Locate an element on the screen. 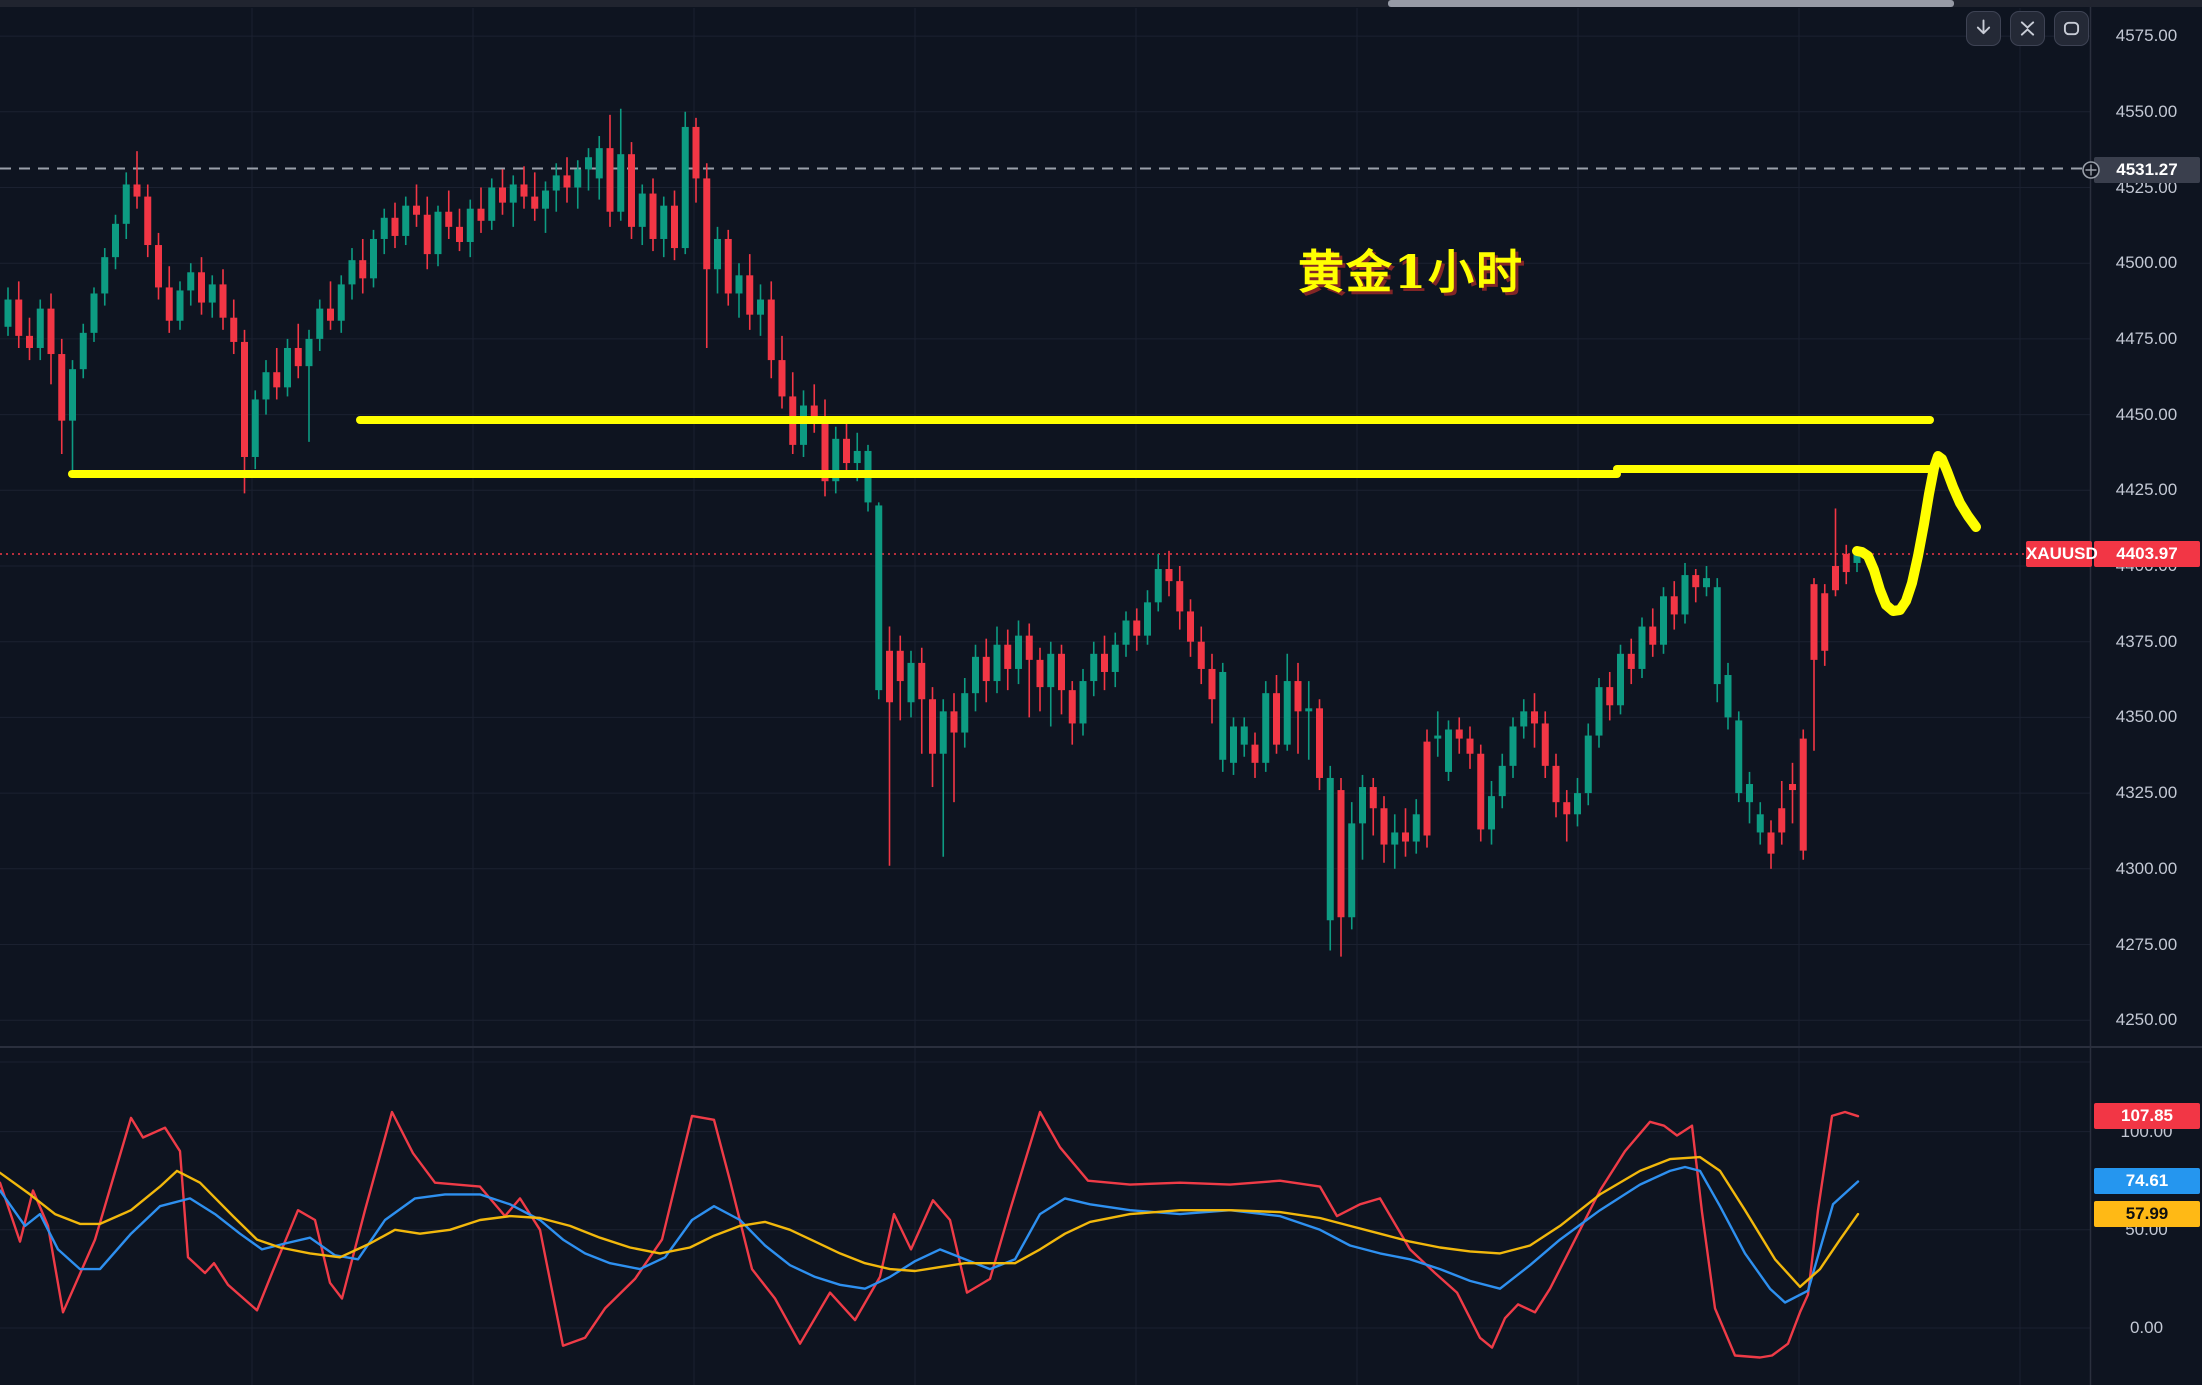 This screenshot has height=1385, width=2202. scroll-down-button is located at coordinates (1983, 28).